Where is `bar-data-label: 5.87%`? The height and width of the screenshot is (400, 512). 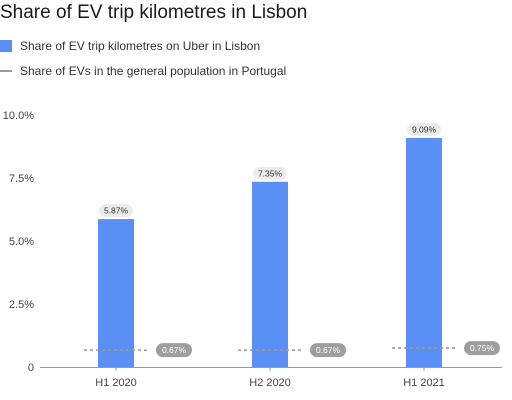 bar-data-label: 5.87% is located at coordinates (116, 211).